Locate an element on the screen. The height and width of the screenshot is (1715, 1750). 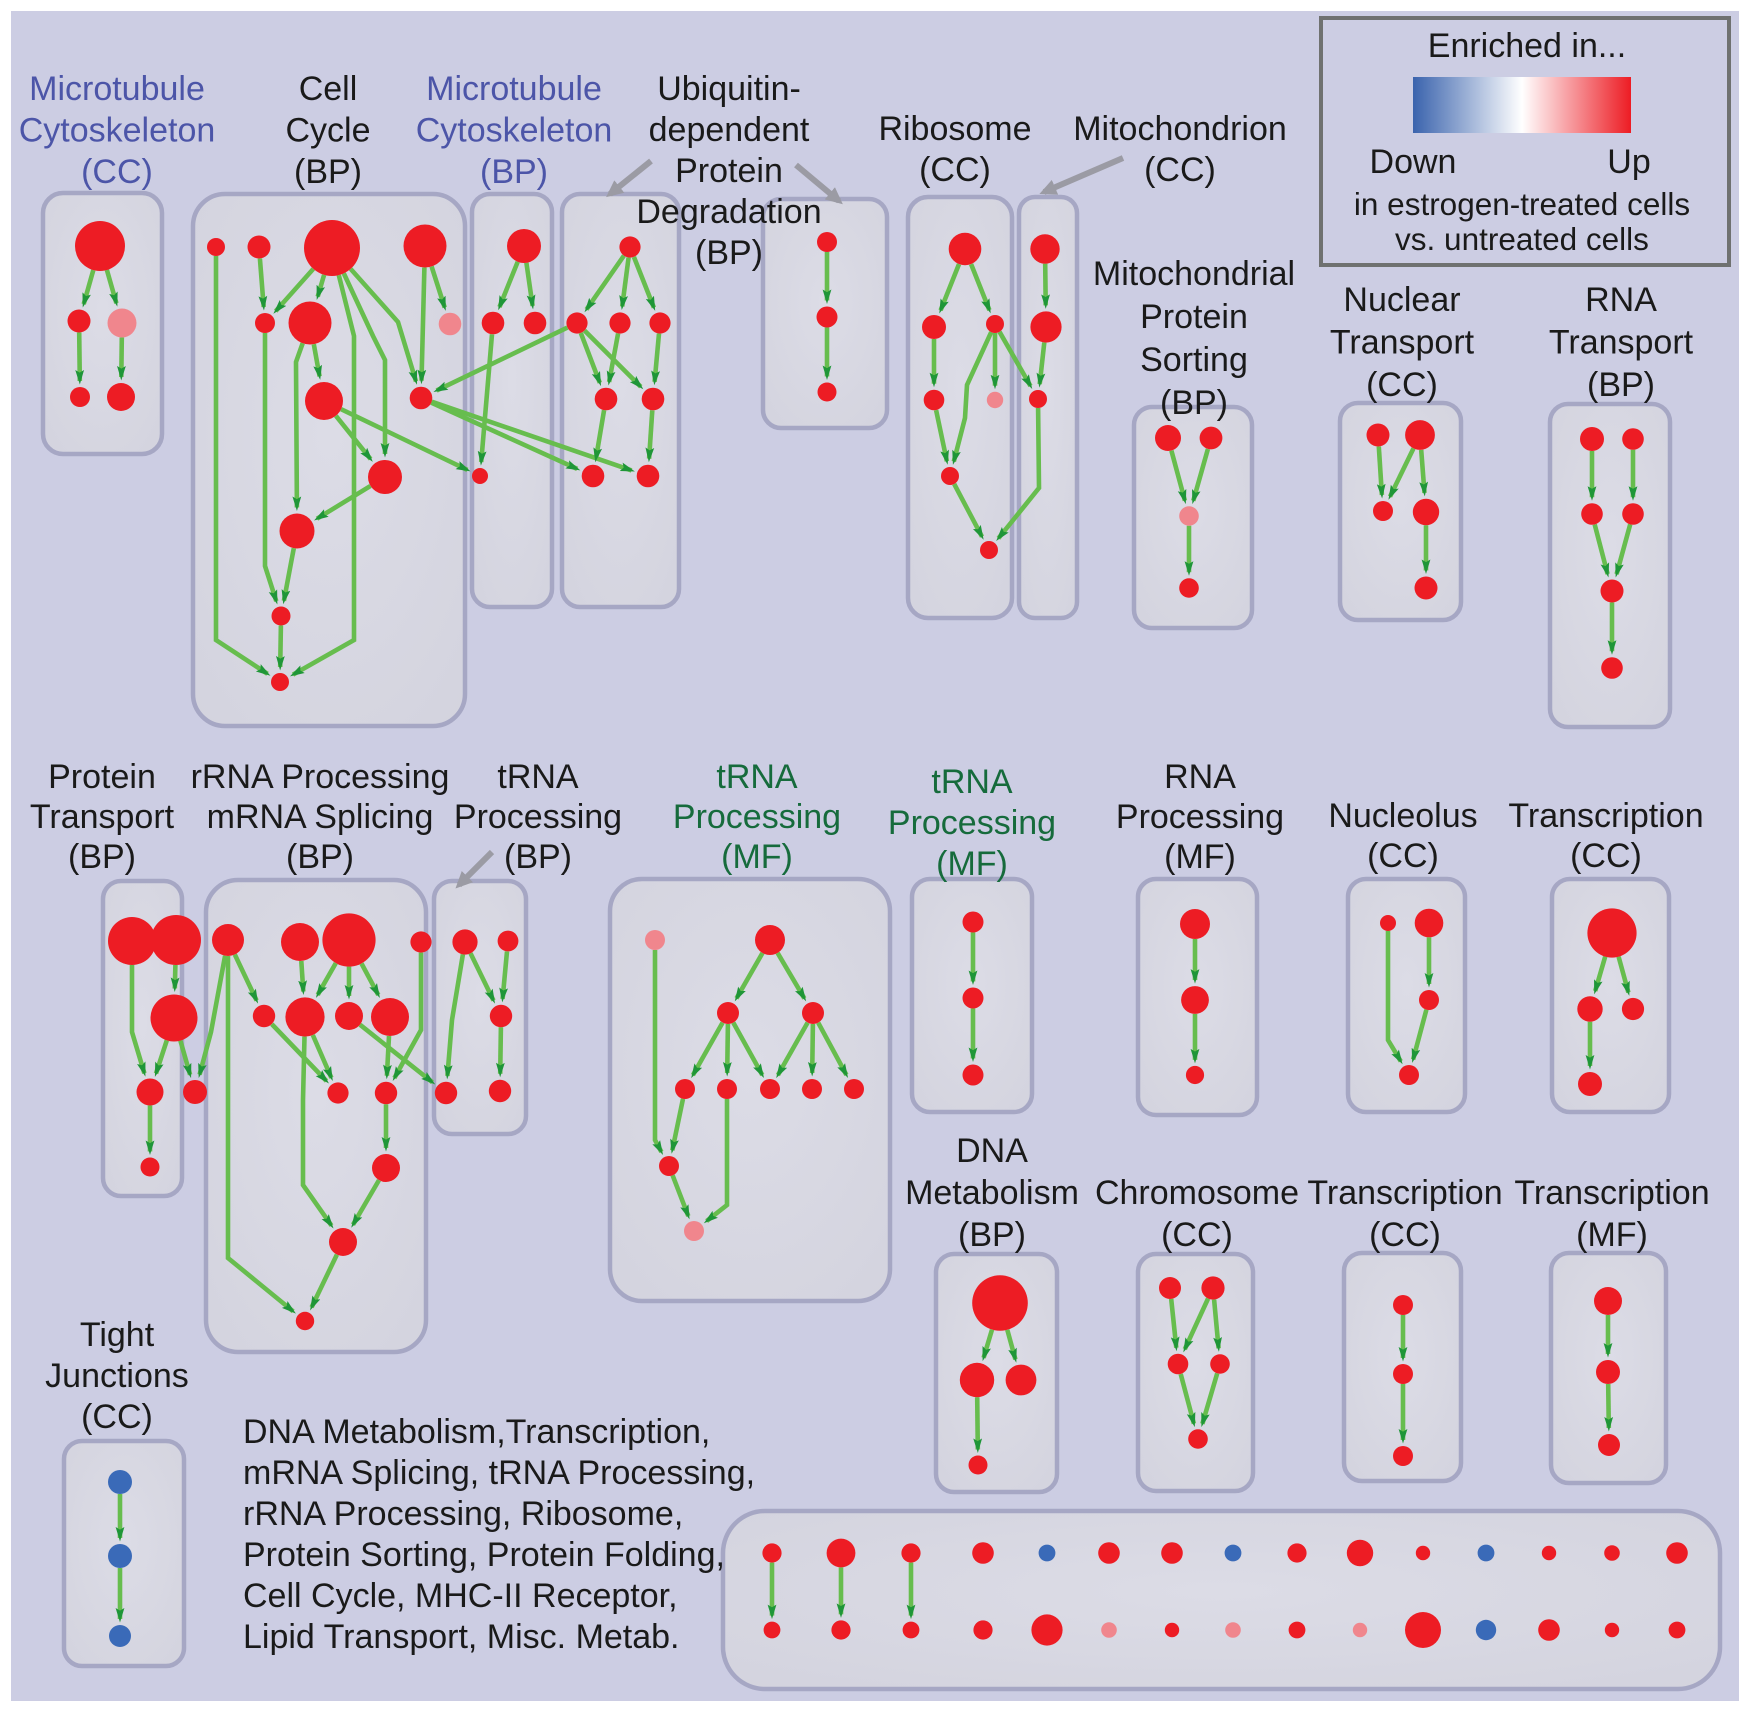
svg-text: Ubiquitin- is located at coordinates (729, 89).